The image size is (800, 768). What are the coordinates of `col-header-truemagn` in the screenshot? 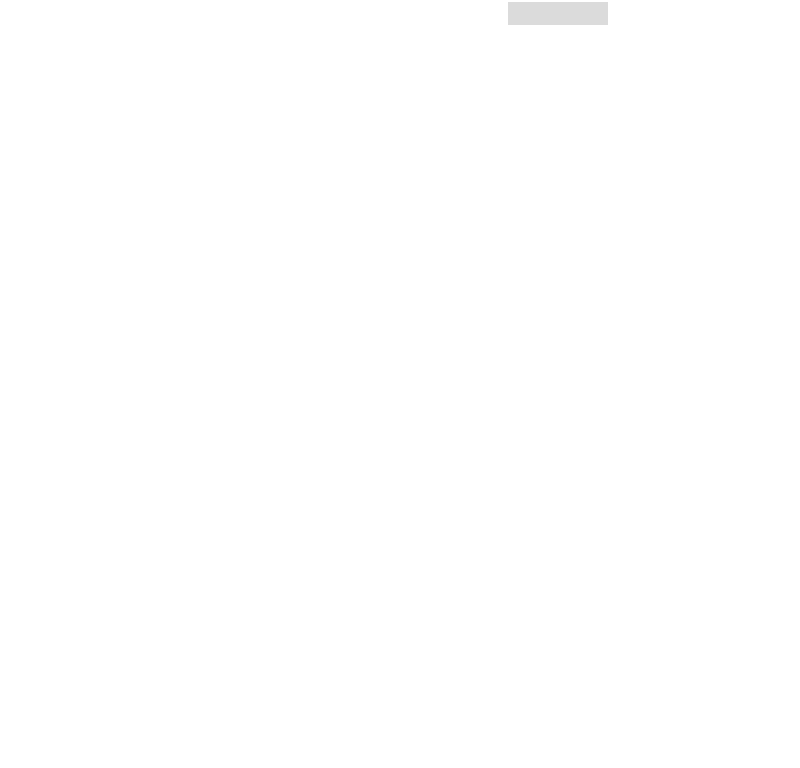 It's located at (743, 18).